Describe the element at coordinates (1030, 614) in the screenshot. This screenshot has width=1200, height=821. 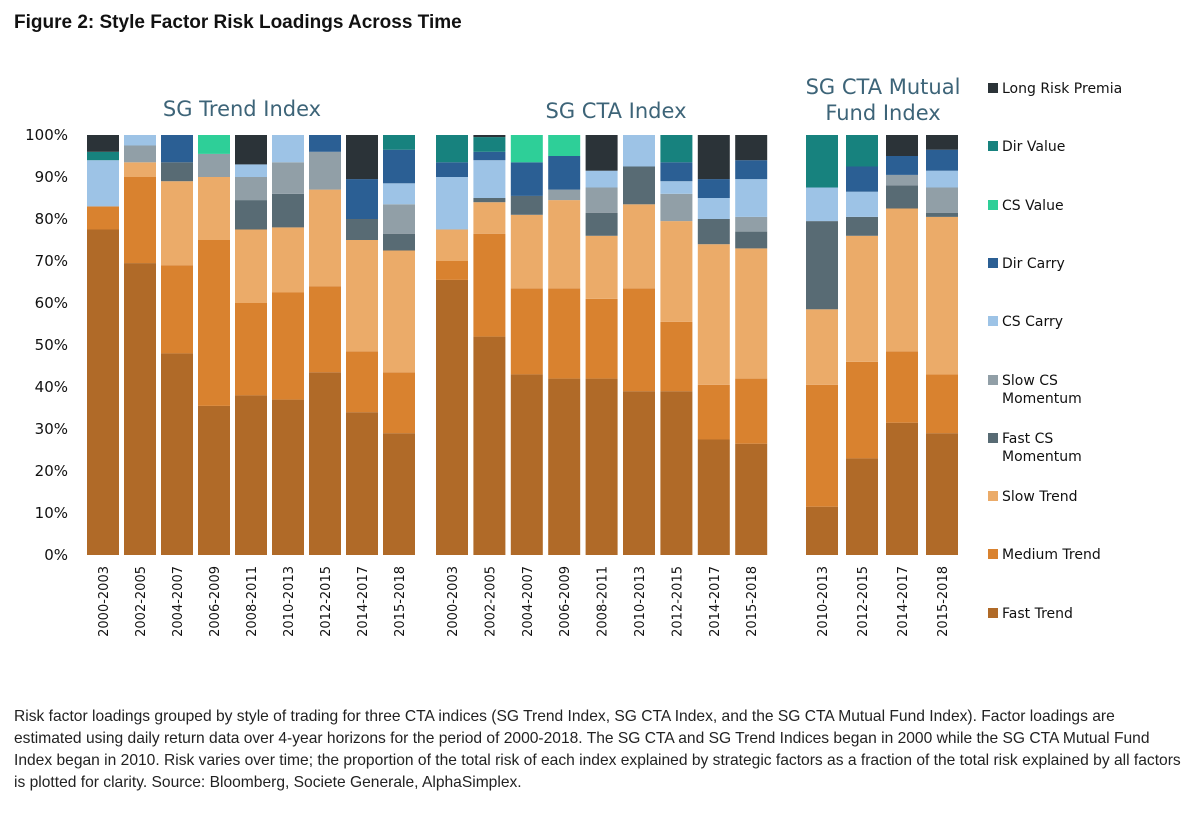
I see `legend-item: Fast Trend` at that location.